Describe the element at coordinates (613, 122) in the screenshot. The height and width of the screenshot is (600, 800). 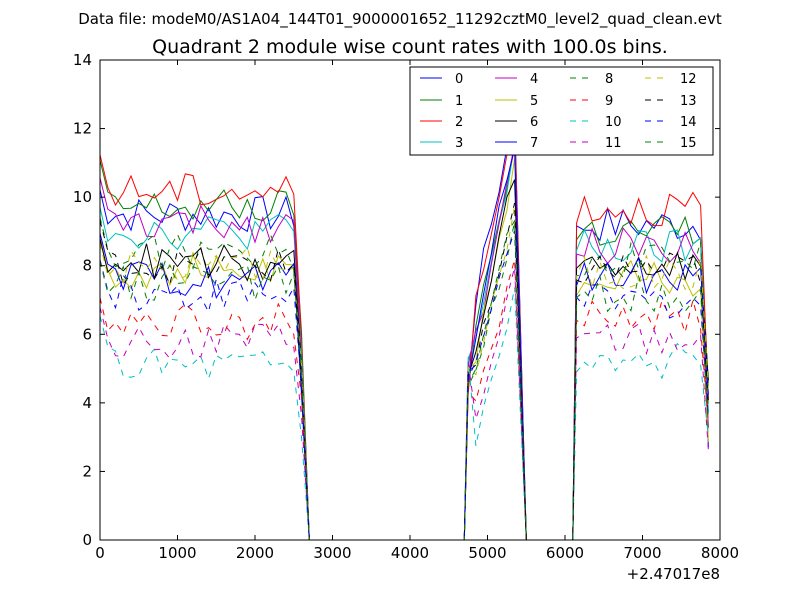
I see `legend-label: 10` at that location.